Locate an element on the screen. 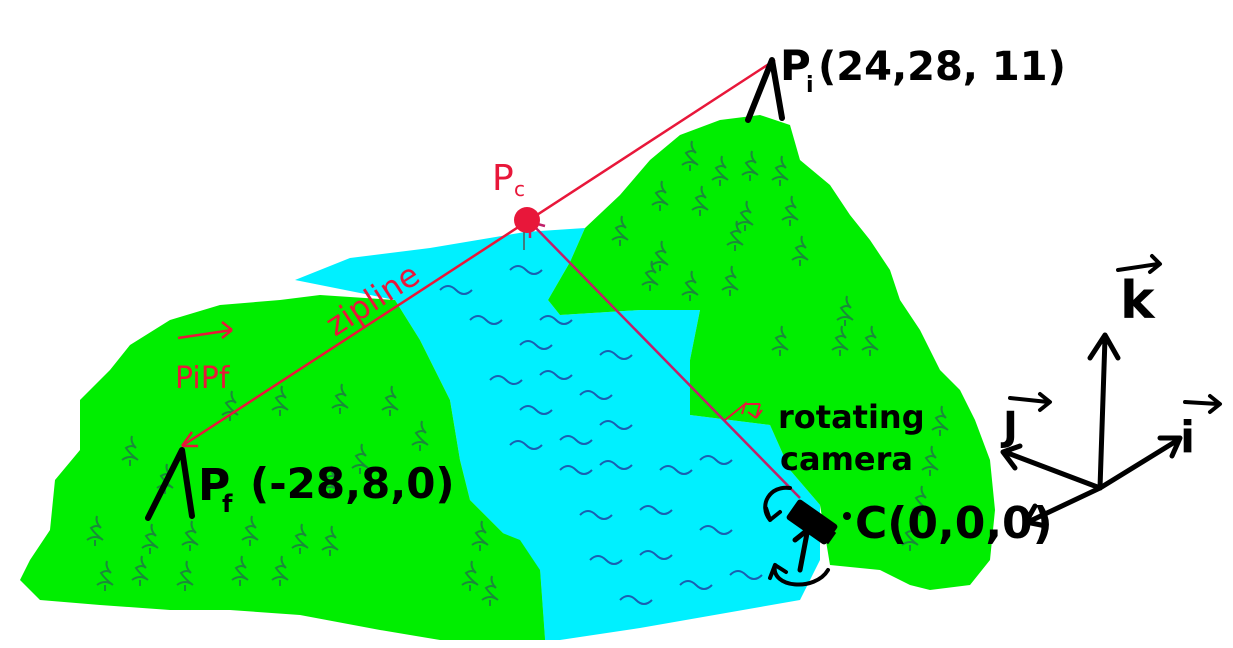  axis-j-arrow is located at coordinates (1051, 467).